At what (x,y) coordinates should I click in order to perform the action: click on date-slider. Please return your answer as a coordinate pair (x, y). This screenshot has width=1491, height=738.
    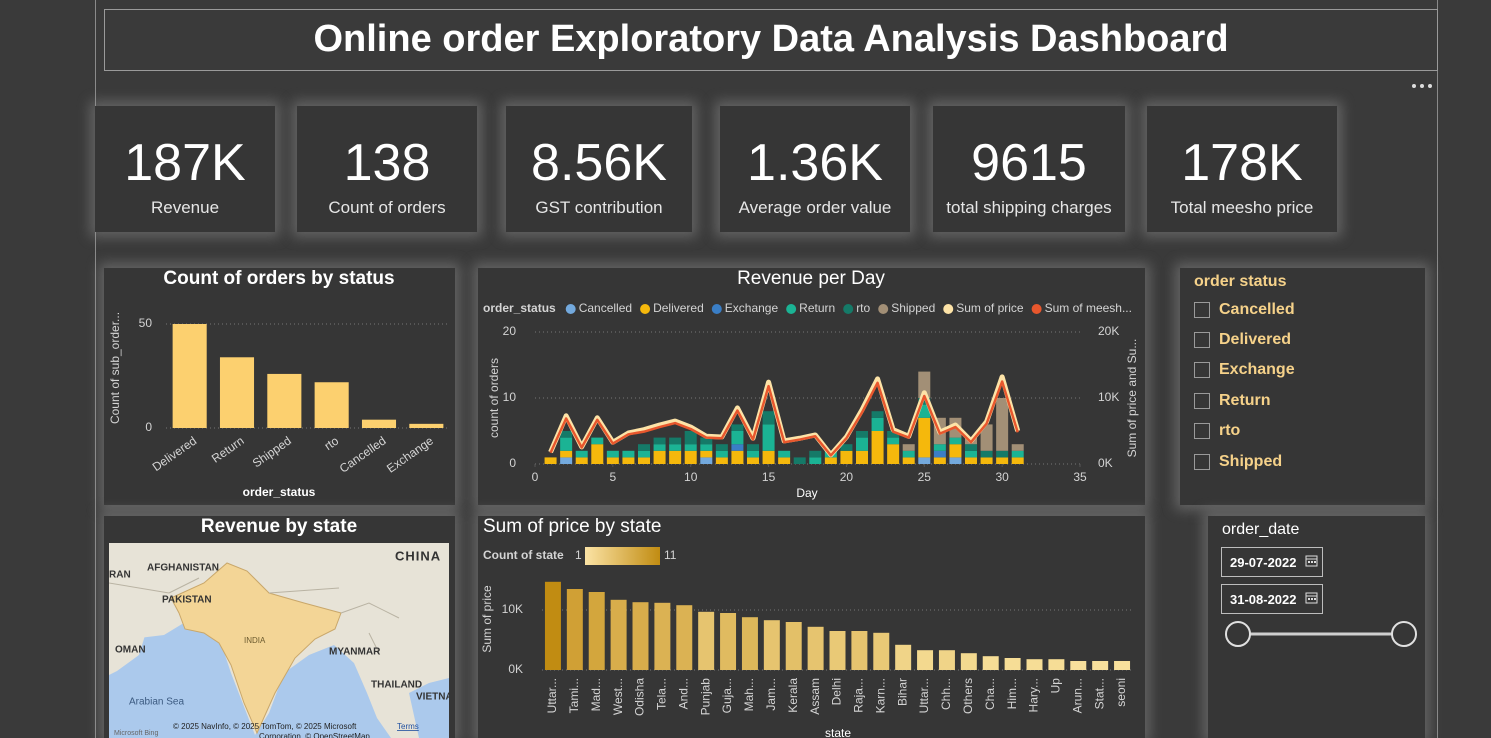
    Looking at the image, I should click on (1316, 636).